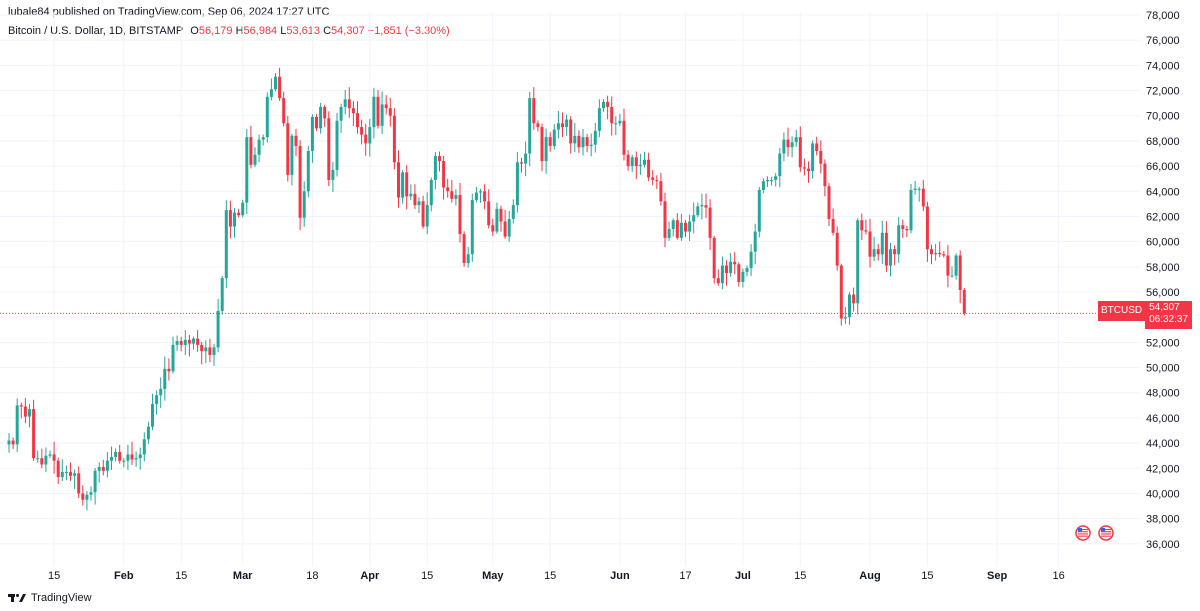 This screenshot has height=611, width=1200. I want to click on us-flag-icon, so click(1106, 533).